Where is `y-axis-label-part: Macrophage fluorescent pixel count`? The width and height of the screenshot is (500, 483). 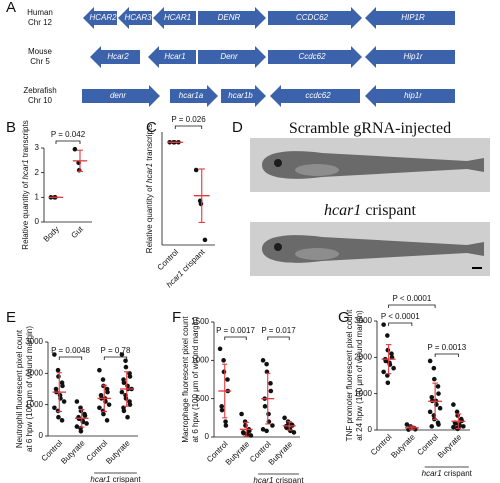
y-axis-label-part: Macrophage fluorescent pixel count is located at coordinates (185, 379).